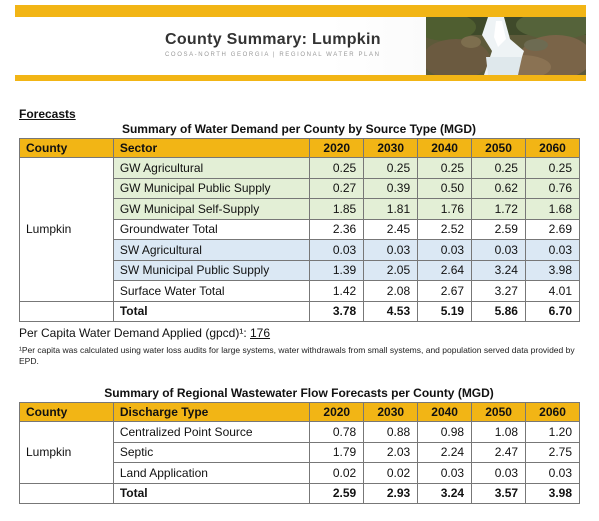  I want to click on discharge-type-cell: Land Application, so click(211, 473).